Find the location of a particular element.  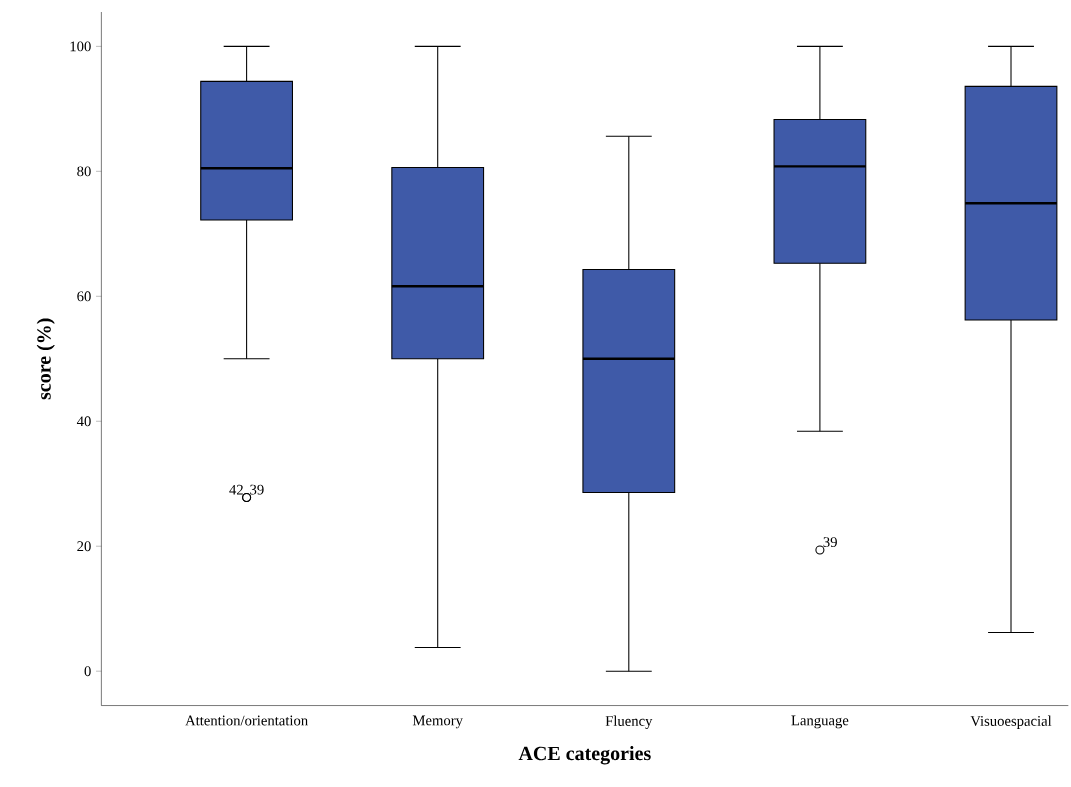

y-tick-label: 40 is located at coordinates (83, 421).